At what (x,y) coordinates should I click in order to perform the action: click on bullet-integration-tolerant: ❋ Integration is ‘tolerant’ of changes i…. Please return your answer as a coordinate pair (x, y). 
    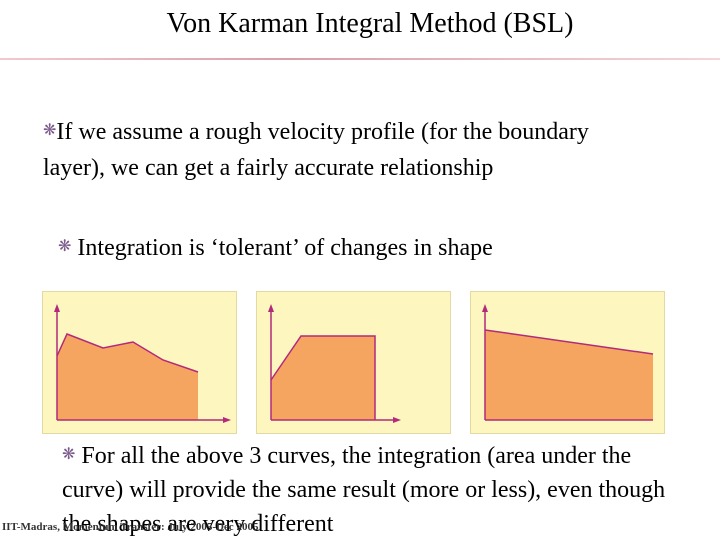
    Looking at the image, I should click on (338, 247).